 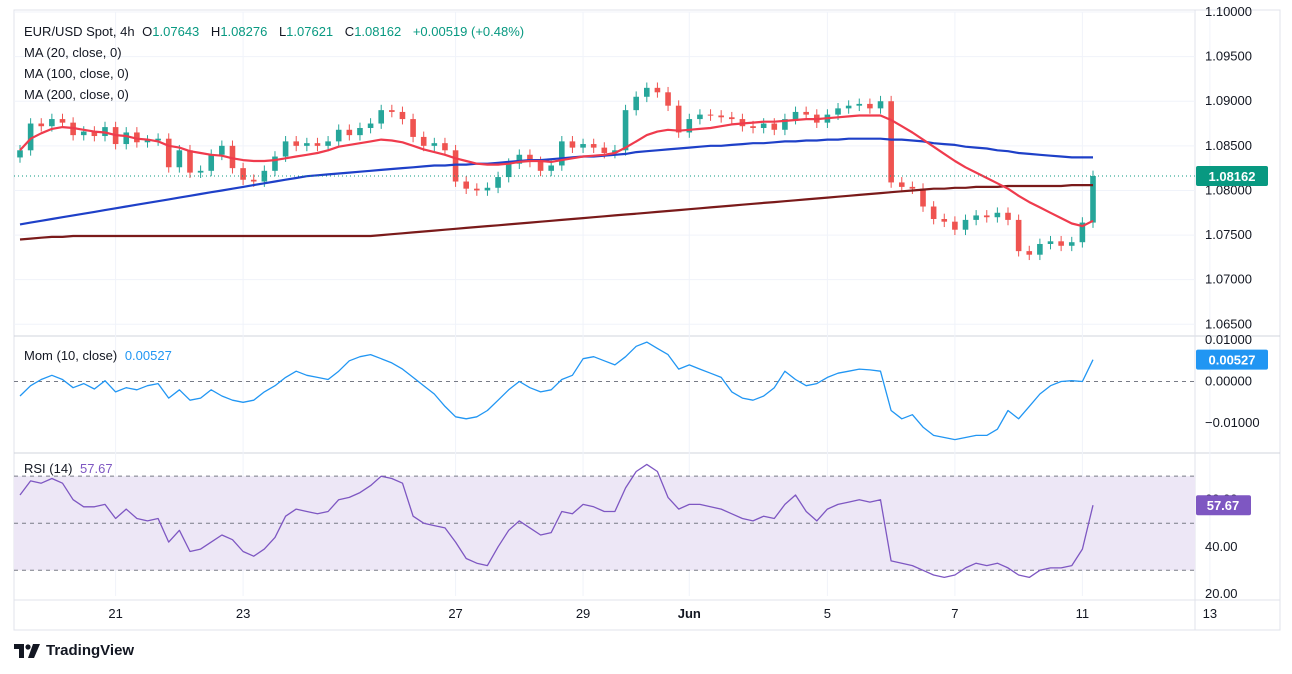 I want to click on low-label: L, so click(x=282, y=31).